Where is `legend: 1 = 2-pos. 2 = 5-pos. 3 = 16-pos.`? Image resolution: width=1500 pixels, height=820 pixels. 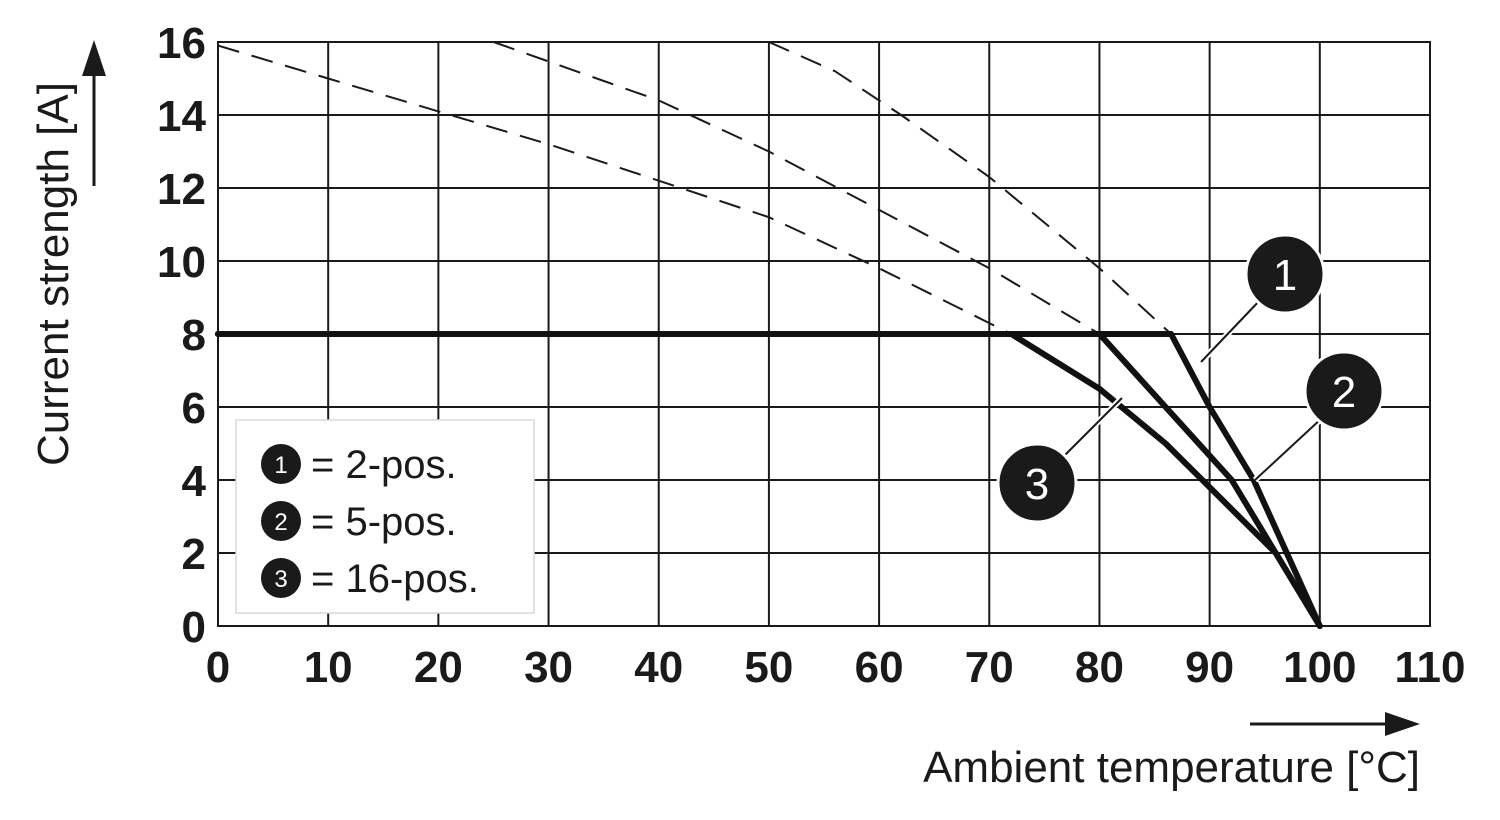
legend: 1 = 2-pos. 2 = 5-pos. 3 = 16-pos. is located at coordinates (385, 516).